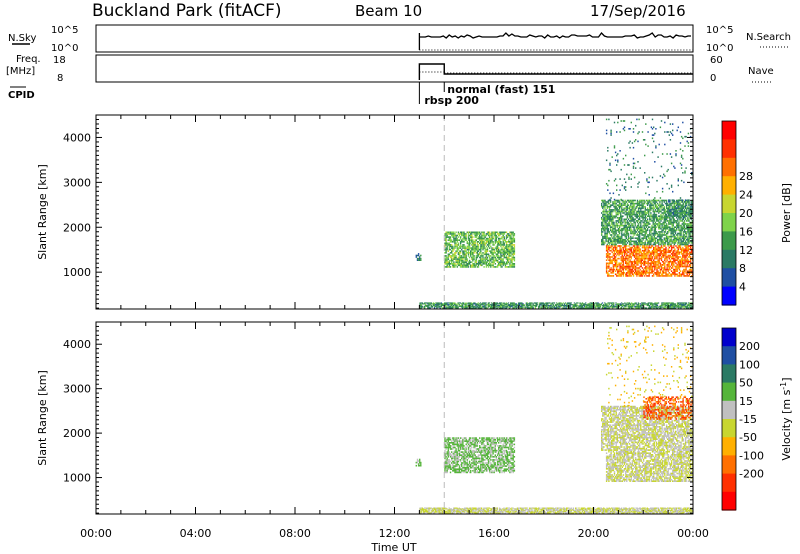 The width and height of the screenshot is (800, 554). Describe the element at coordinates (555, 71) in the screenshot. I see `freq-trace` at that location.